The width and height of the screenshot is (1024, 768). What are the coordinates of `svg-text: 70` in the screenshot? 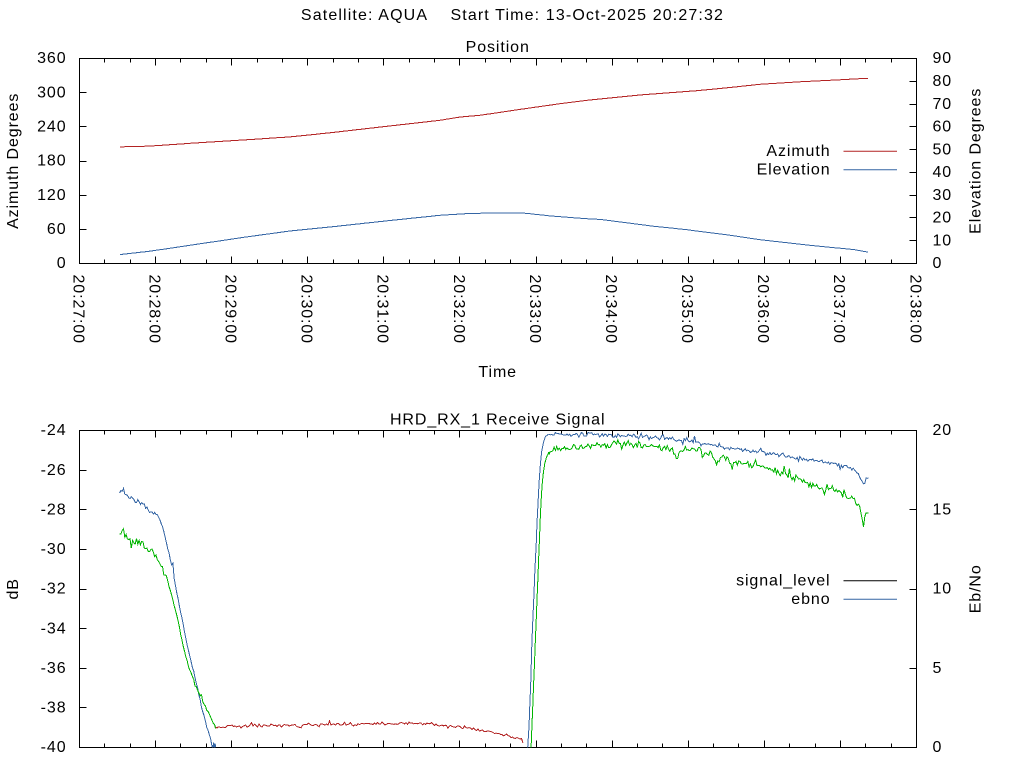 It's located at (943, 104).